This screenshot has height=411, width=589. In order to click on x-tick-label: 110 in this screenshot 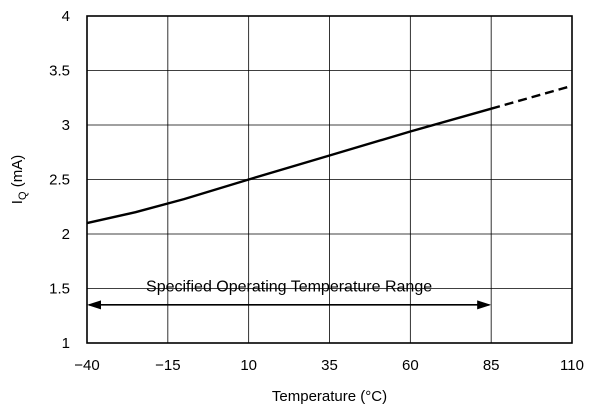, I will do `click(572, 365)`.